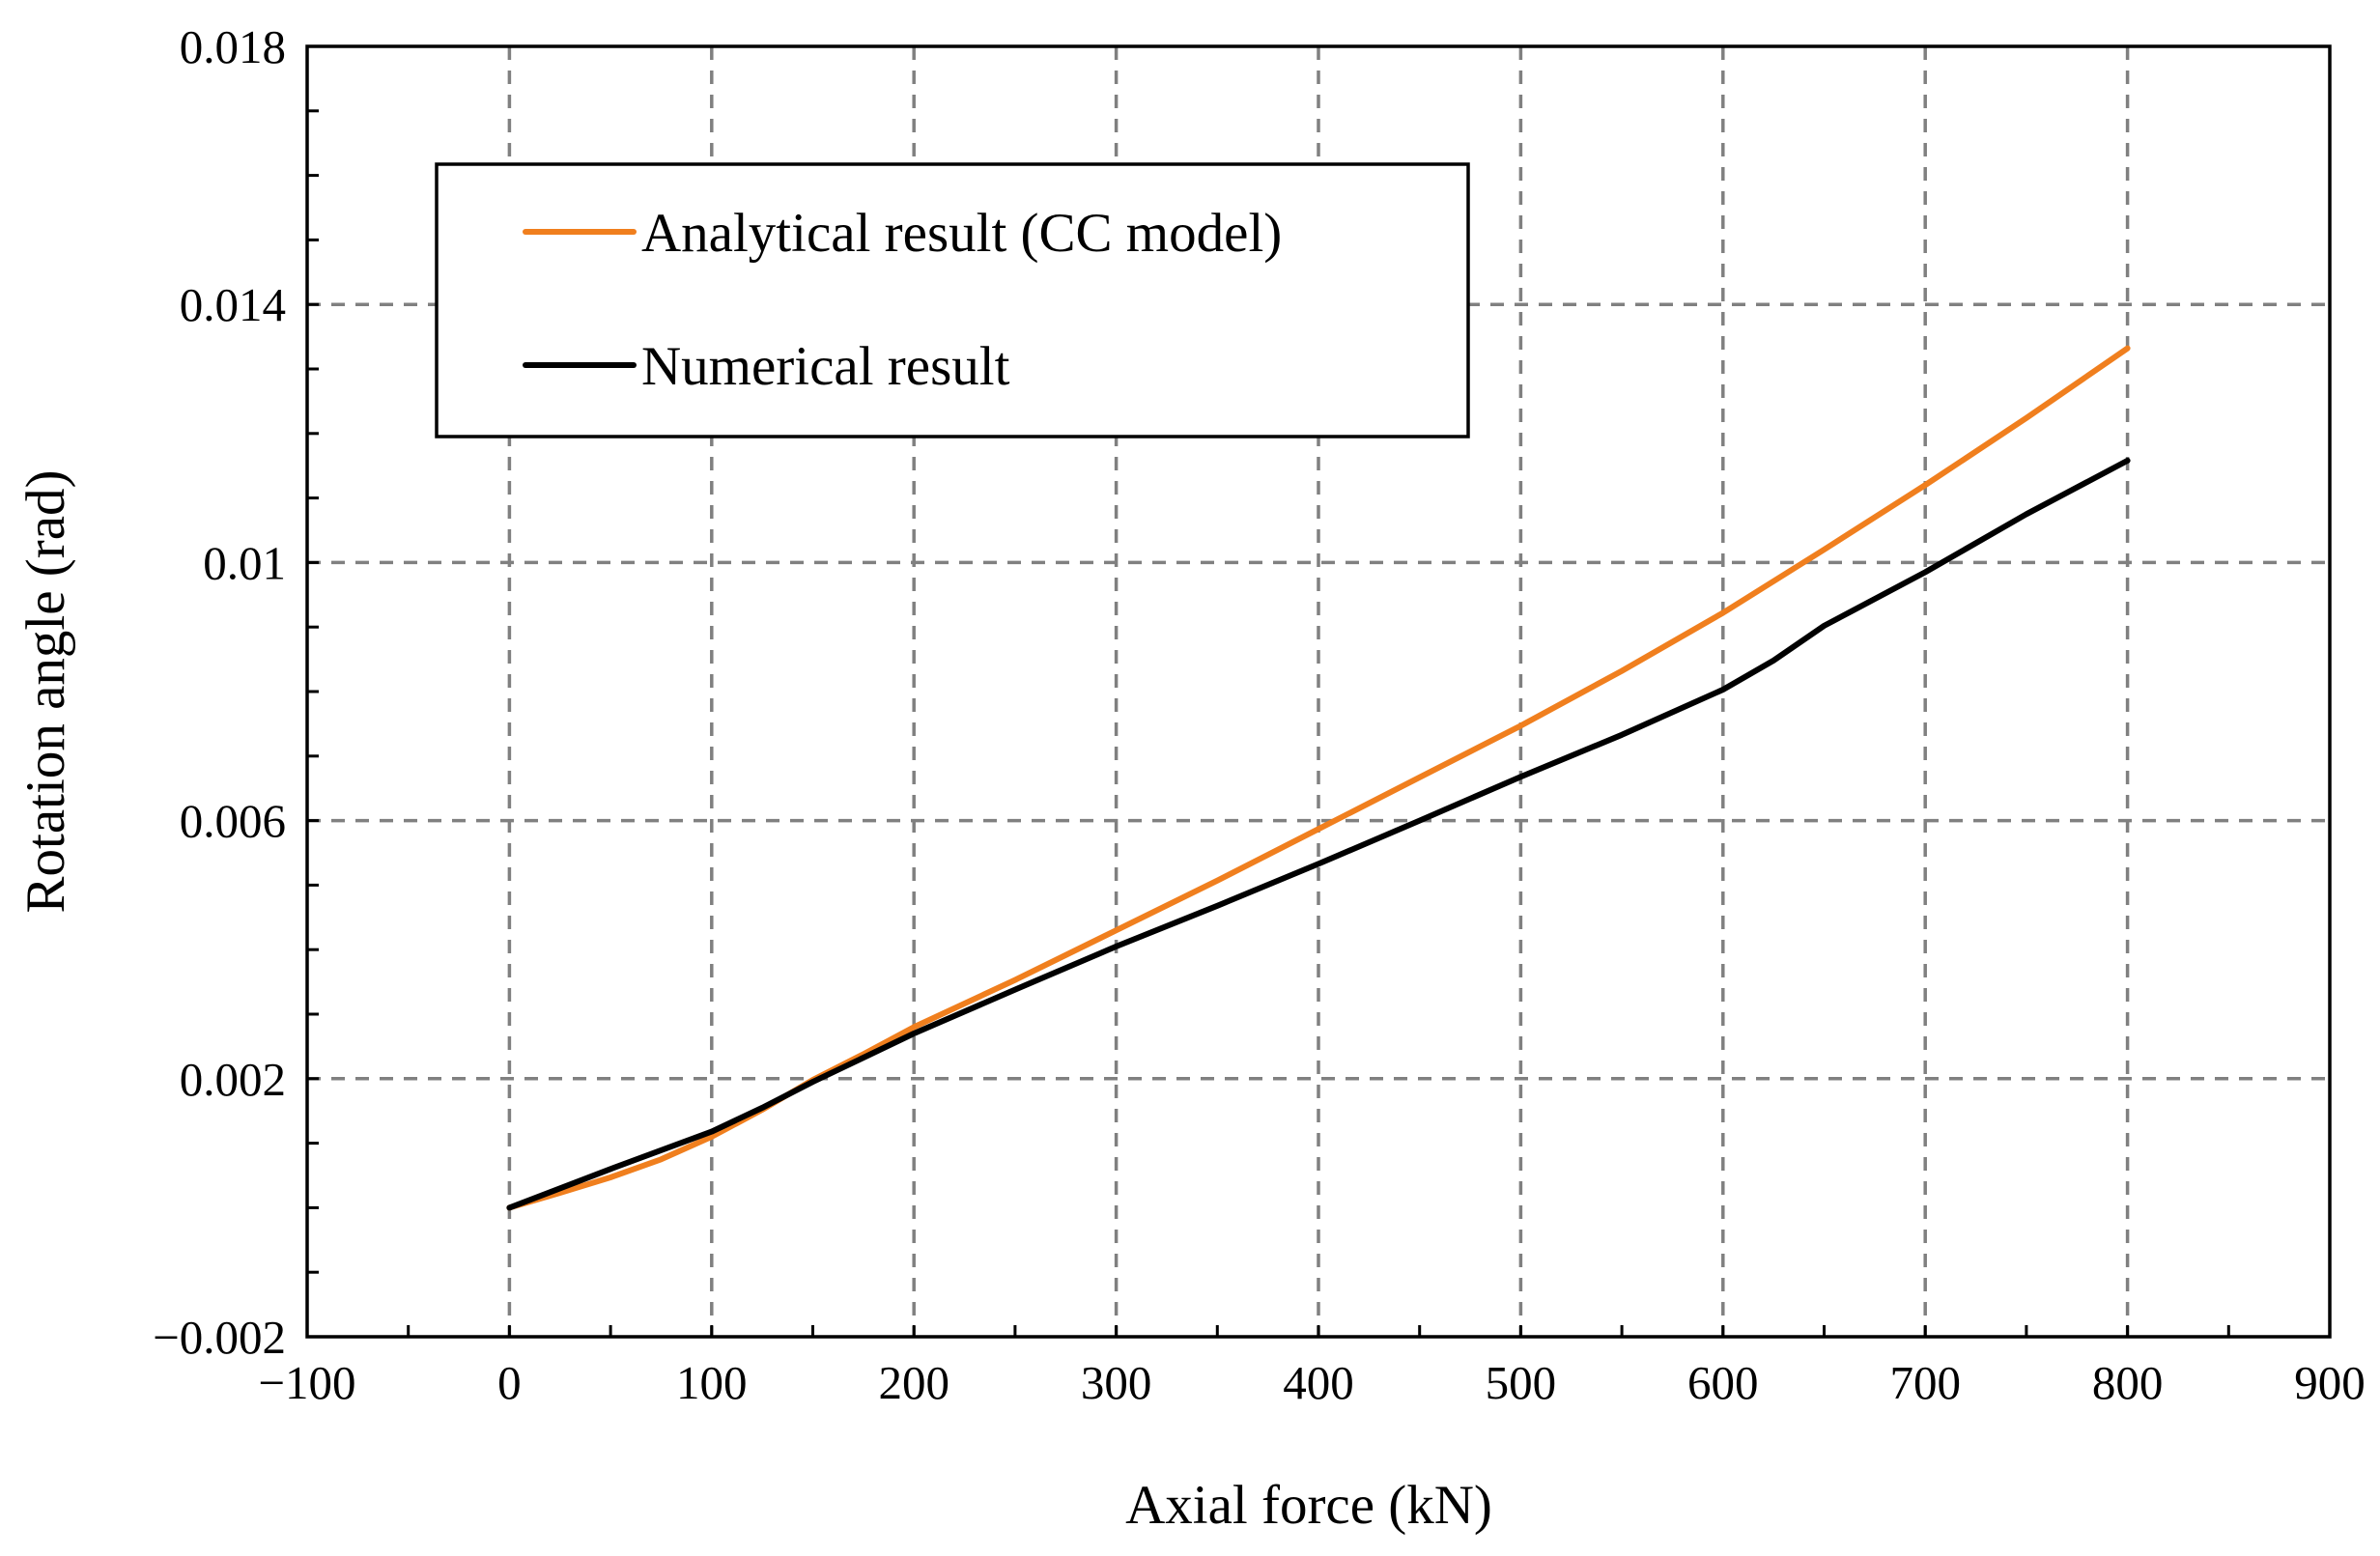  I want to click on x-tick-label: 500, so click(1521, 1383).